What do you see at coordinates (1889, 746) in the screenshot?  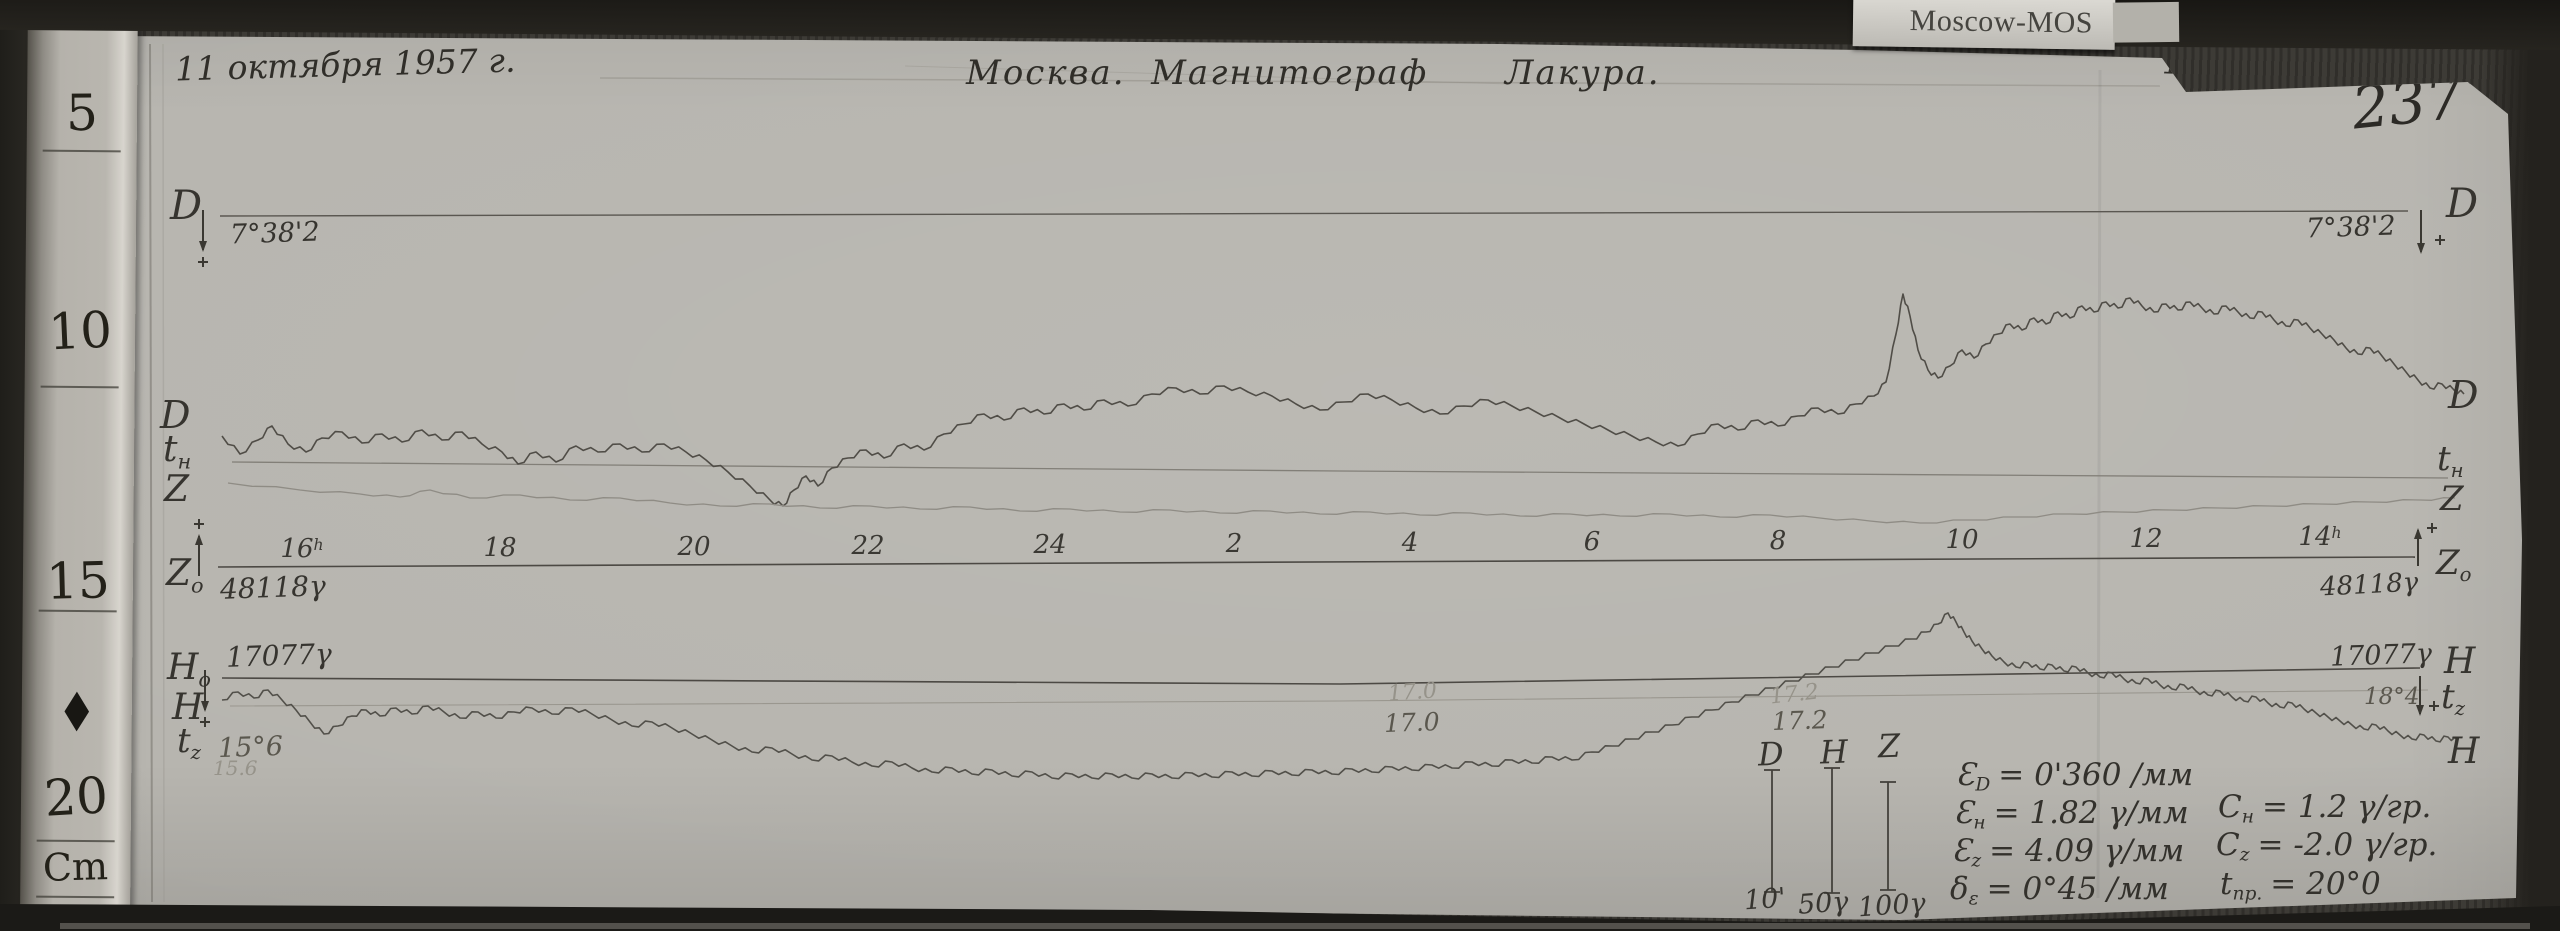 I see `legend-label-Z: Z` at bounding box center [1889, 746].